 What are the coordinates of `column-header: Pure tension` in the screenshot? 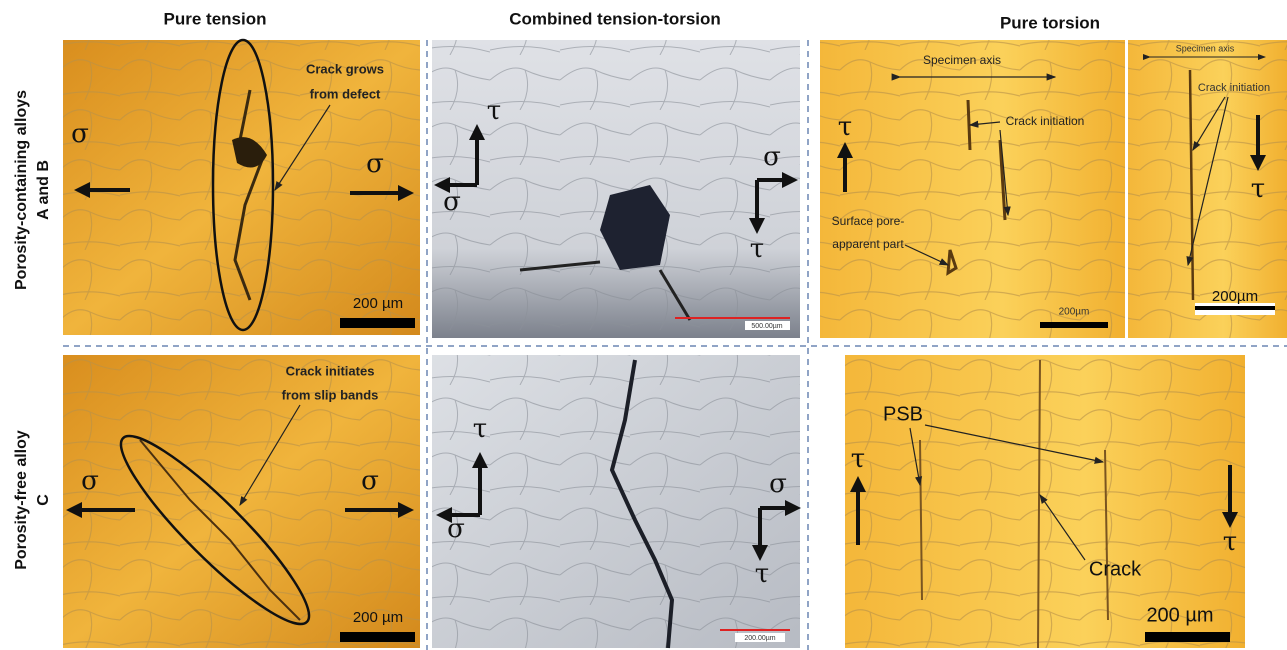 It's located at (215, 18).